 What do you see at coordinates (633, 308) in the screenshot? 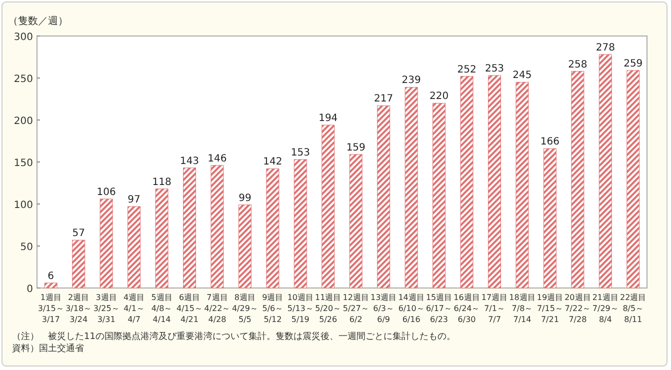
I see `x-tick-label: 22週目 8/5～ 8/11` at bounding box center [633, 308].